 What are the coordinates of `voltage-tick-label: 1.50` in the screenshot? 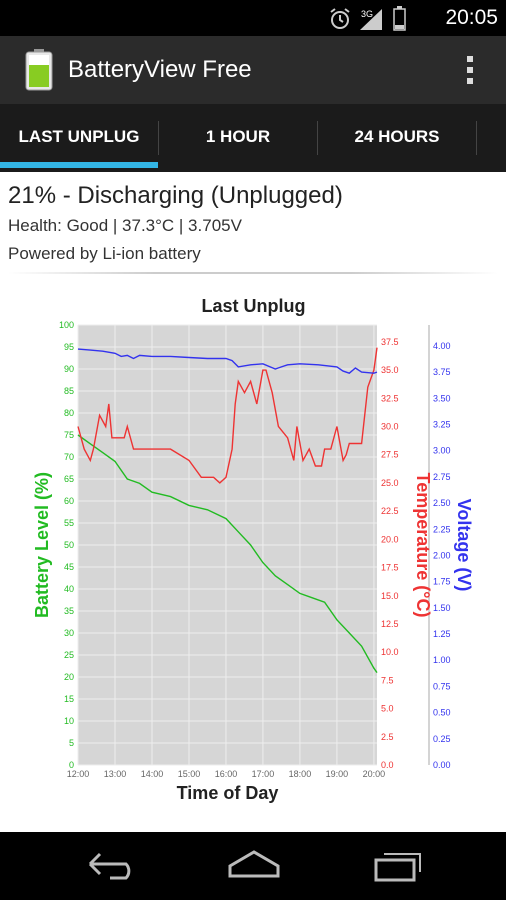 It's located at (442, 608).